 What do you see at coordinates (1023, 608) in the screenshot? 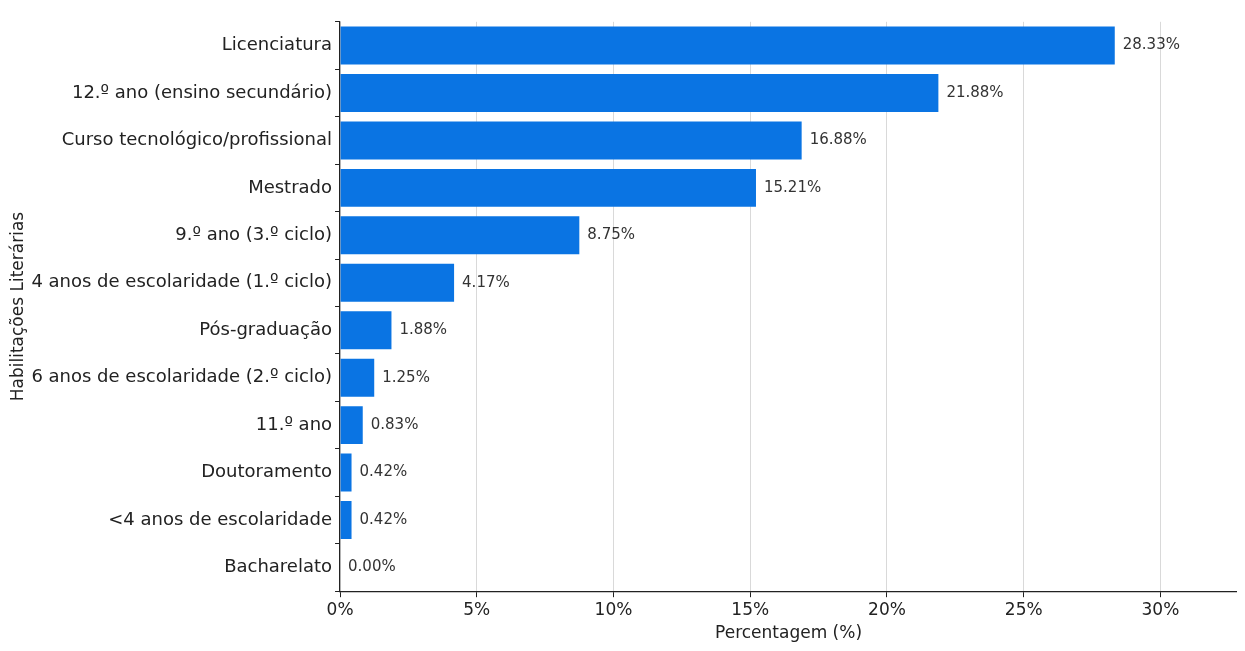
I see `x-tick-label: 25%` at bounding box center [1023, 608].